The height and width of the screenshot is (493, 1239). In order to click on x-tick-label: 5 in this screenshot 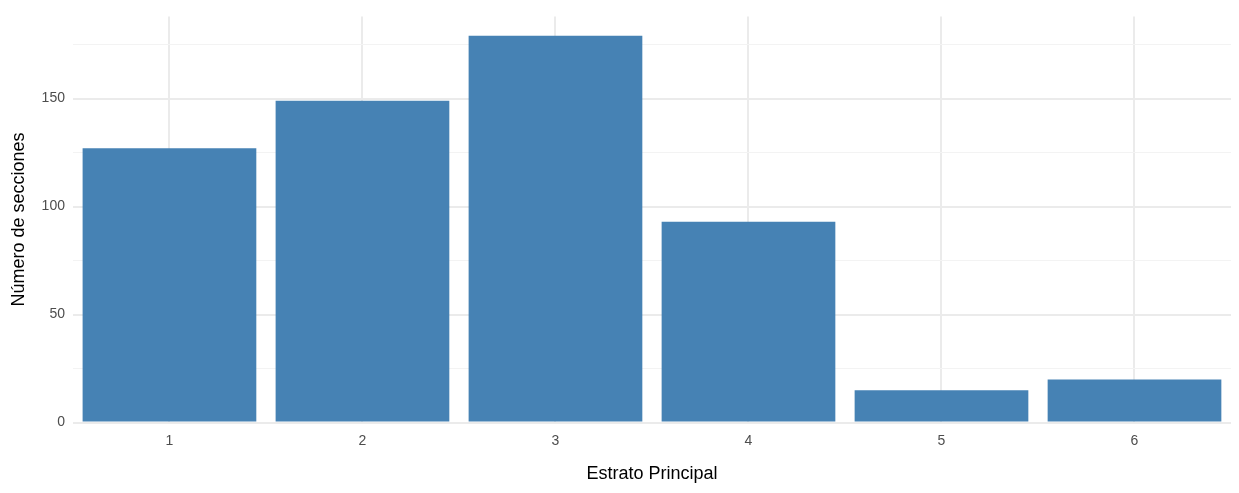, I will do `click(941, 439)`.